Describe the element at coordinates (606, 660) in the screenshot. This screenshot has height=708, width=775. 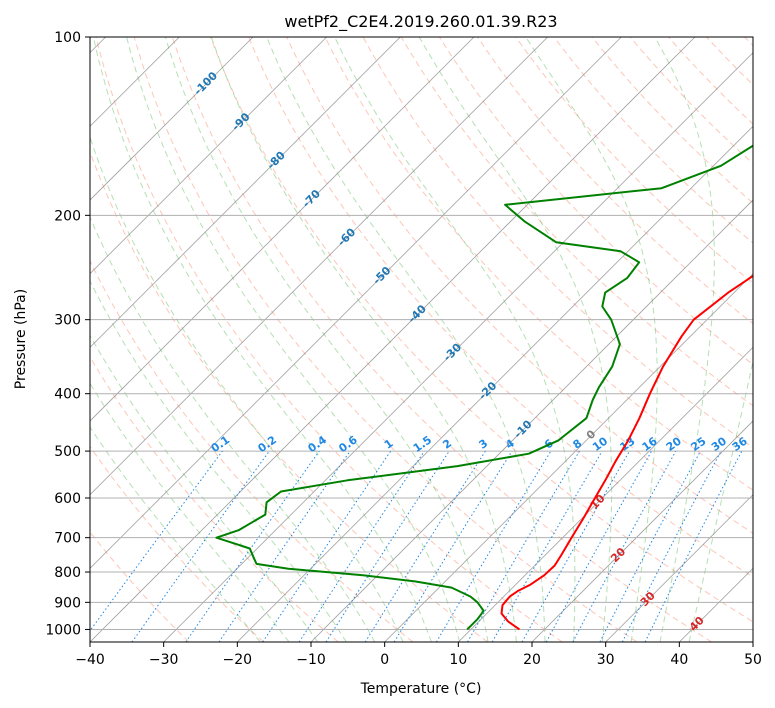
I see `x-tick-label: 30` at that location.